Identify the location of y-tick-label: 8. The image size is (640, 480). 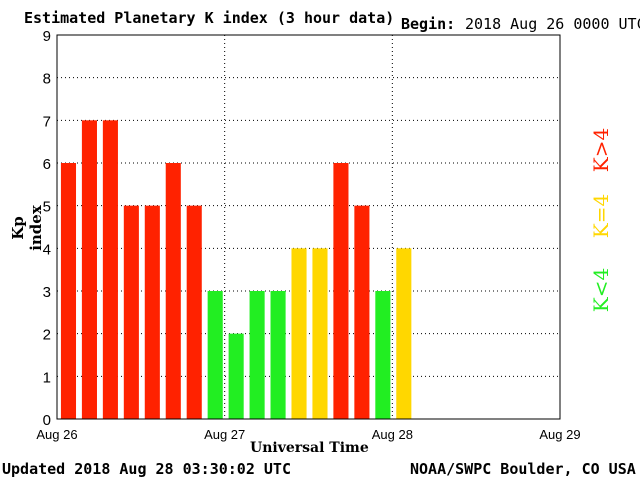
(47, 79).